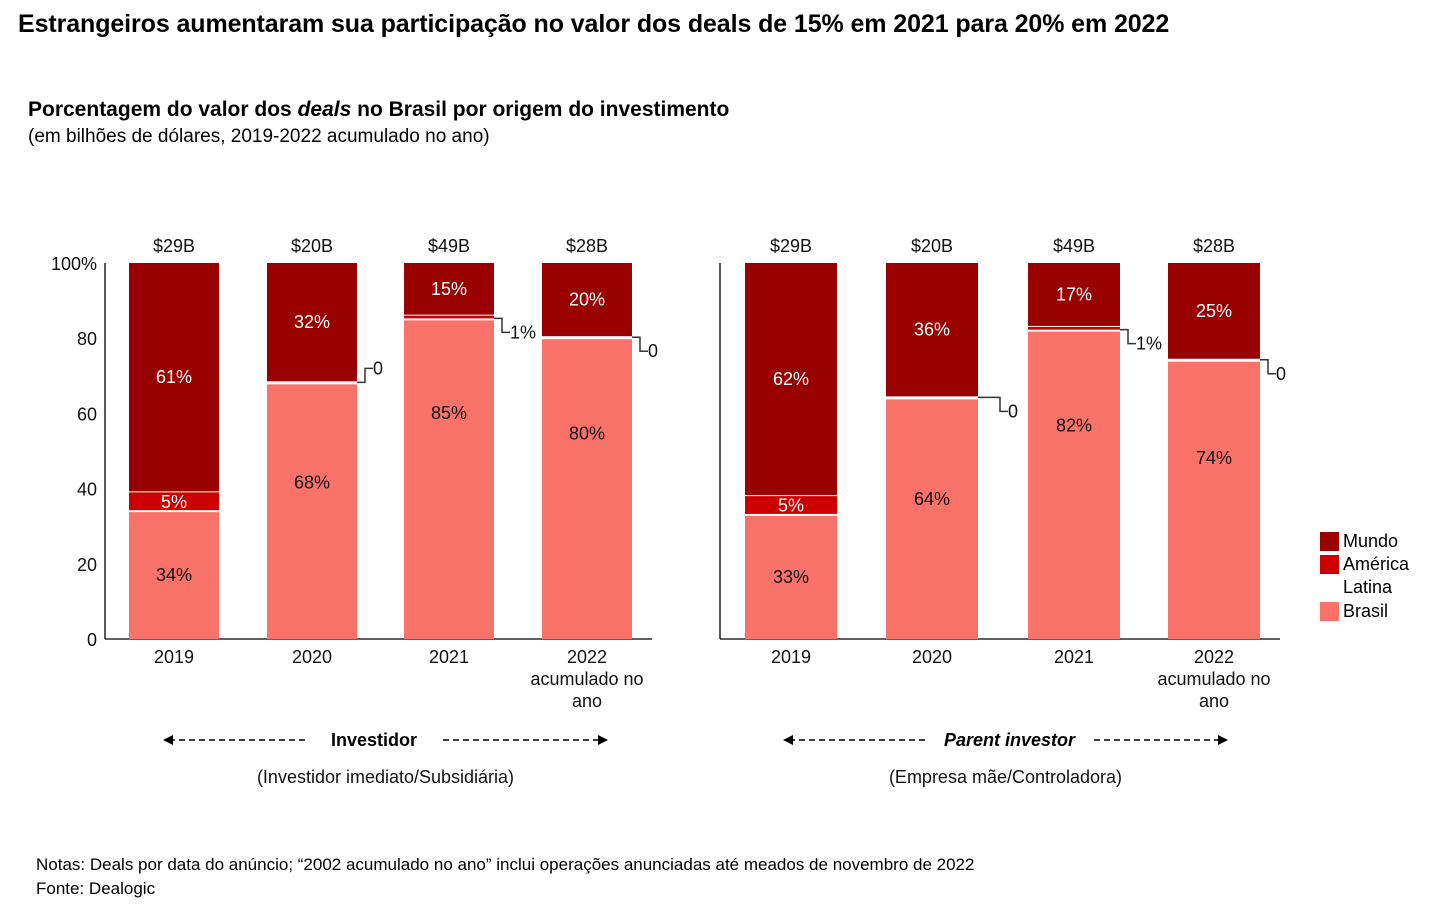  What do you see at coordinates (74, 264) in the screenshot?
I see `y-tick-label: 100%` at bounding box center [74, 264].